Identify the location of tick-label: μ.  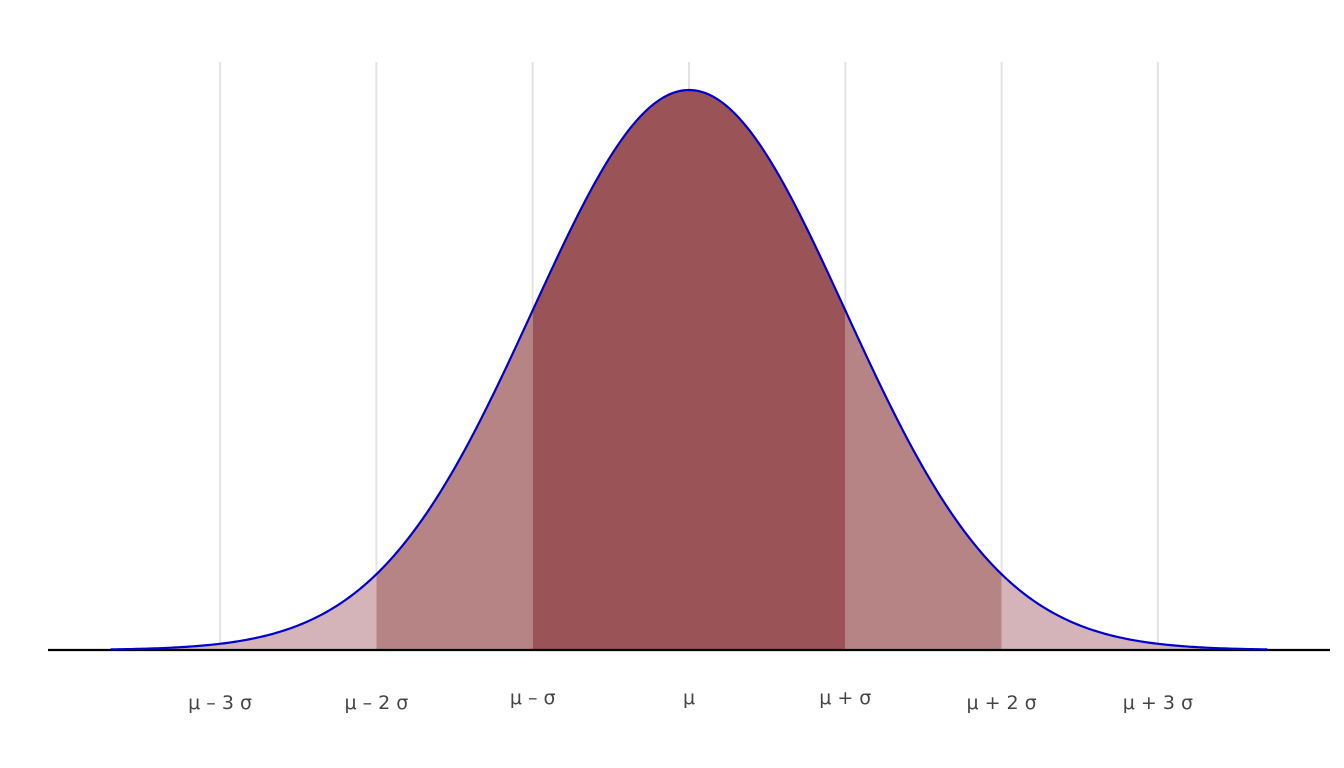
(689, 698).